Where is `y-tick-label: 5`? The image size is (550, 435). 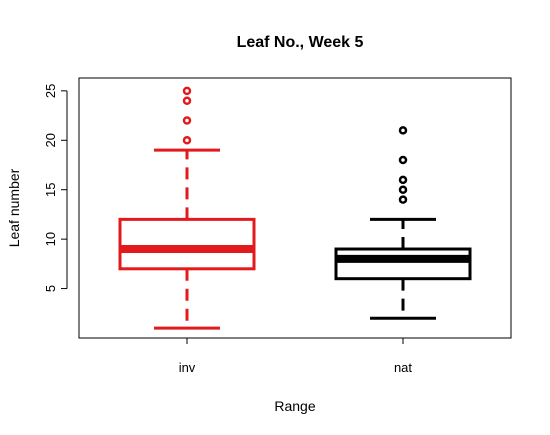 y-tick-label: 5 is located at coordinates (50, 288).